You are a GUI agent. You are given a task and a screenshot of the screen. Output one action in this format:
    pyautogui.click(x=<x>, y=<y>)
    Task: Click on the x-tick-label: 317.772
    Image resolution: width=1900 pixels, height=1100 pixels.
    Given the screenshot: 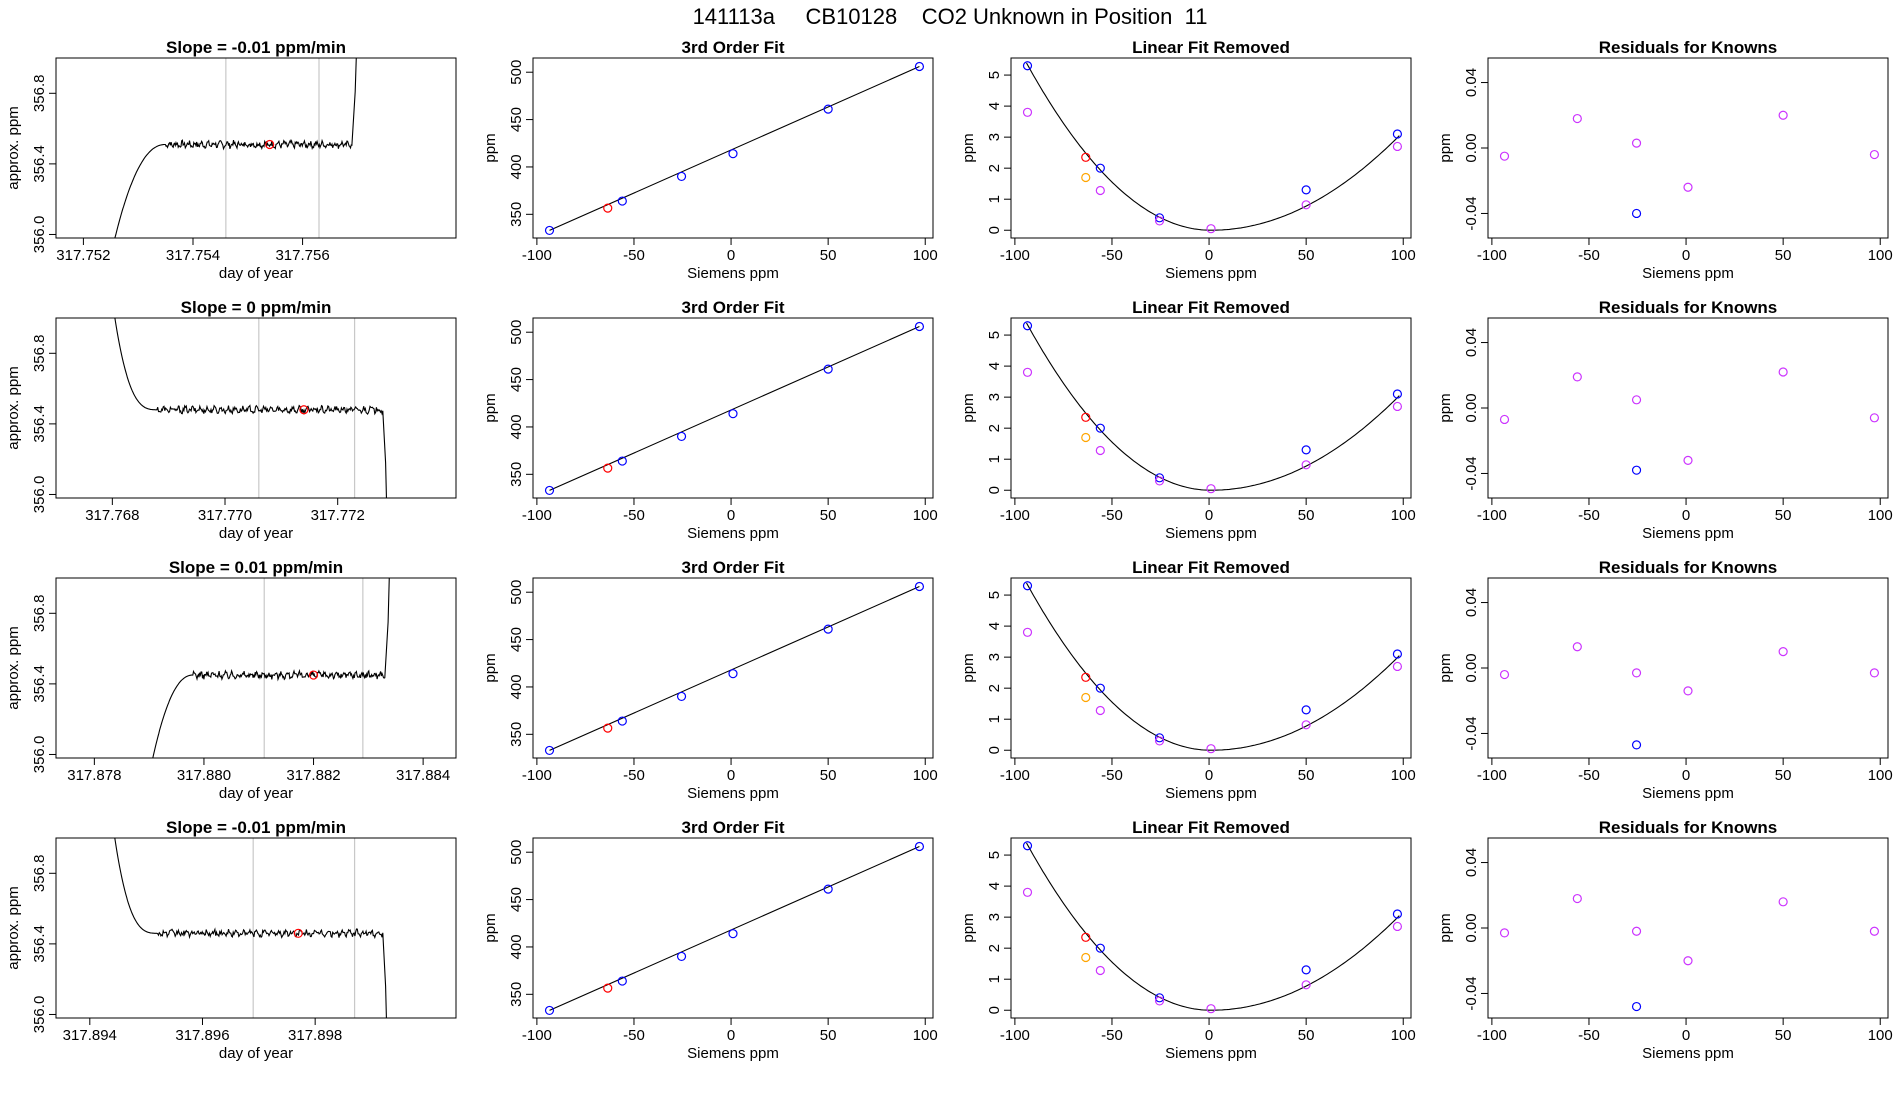 What is the action you would take?
    pyautogui.click(x=338, y=515)
    